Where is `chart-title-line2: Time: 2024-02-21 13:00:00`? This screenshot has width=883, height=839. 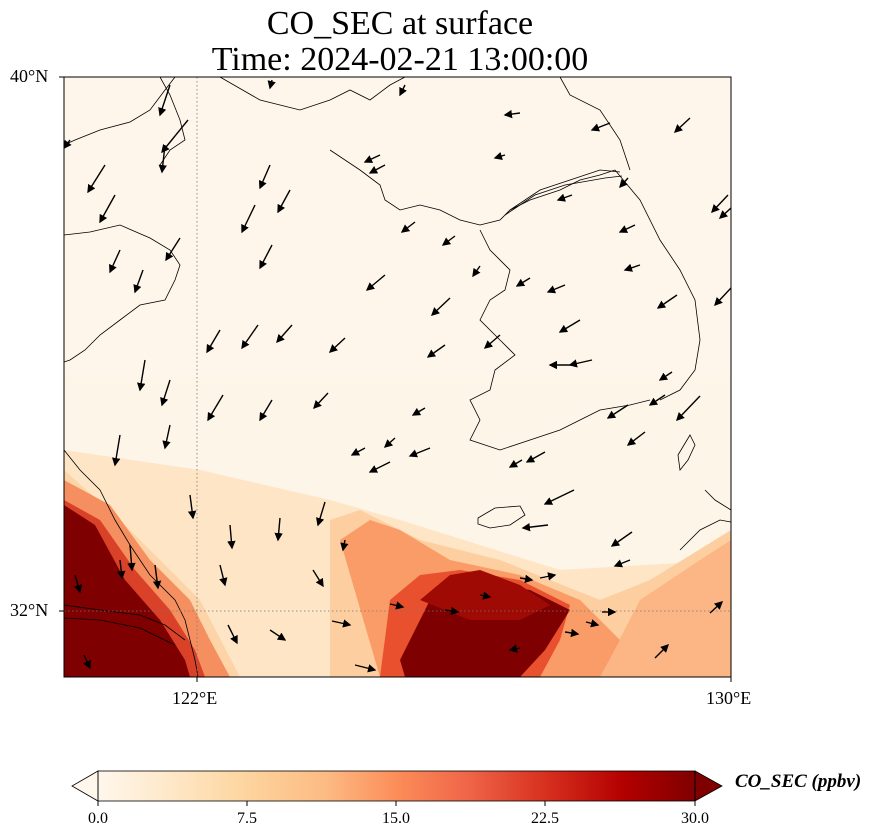
chart-title-line2: Time: 2024-02-21 13:00:00 is located at coordinates (400, 59).